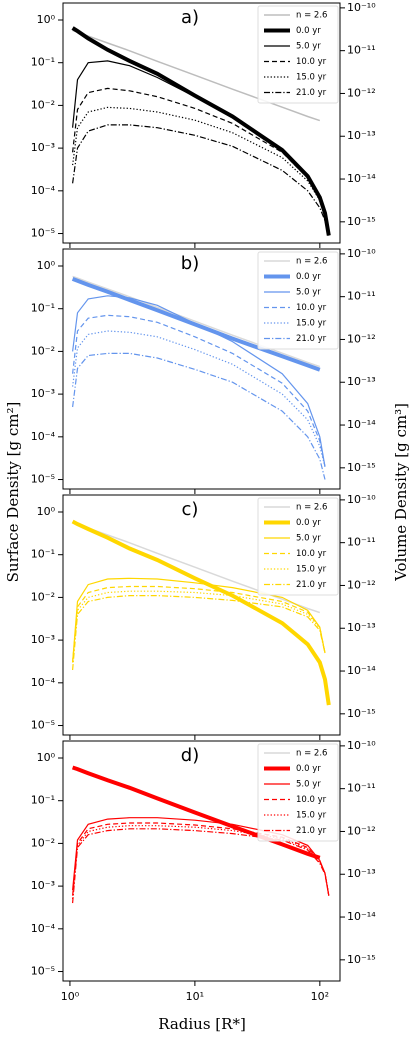 The image size is (415, 1038). What do you see at coordinates (320, 996) in the screenshot?
I see `x-tick-label: 10²` at bounding box center [320, 996].